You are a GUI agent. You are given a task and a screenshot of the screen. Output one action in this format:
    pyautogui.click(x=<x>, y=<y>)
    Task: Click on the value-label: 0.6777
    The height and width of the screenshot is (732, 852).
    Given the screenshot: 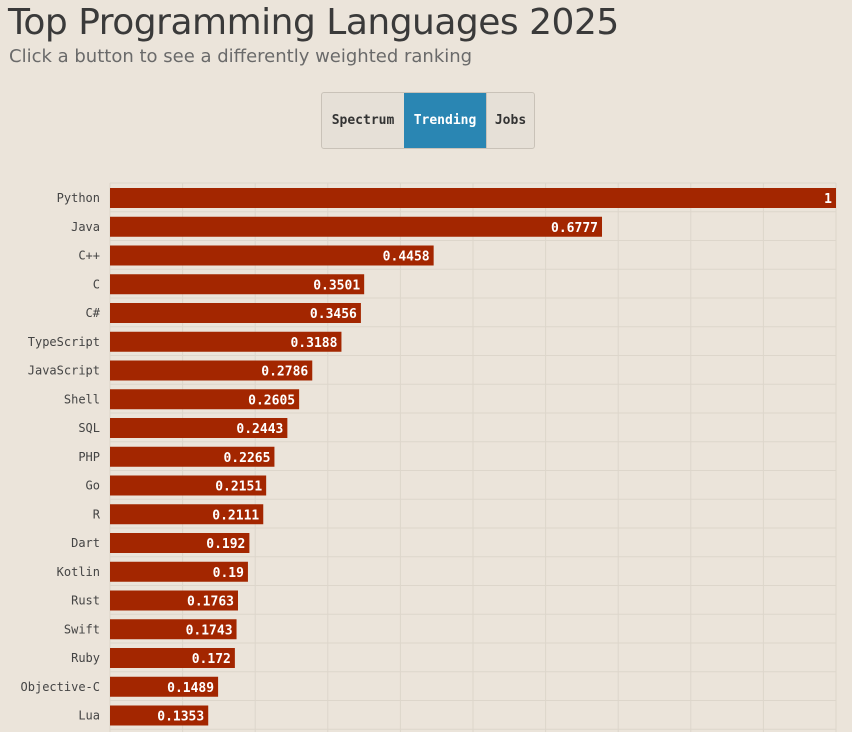 What is the action you would take?
    pyautogui.click(x=574, y=228)
    